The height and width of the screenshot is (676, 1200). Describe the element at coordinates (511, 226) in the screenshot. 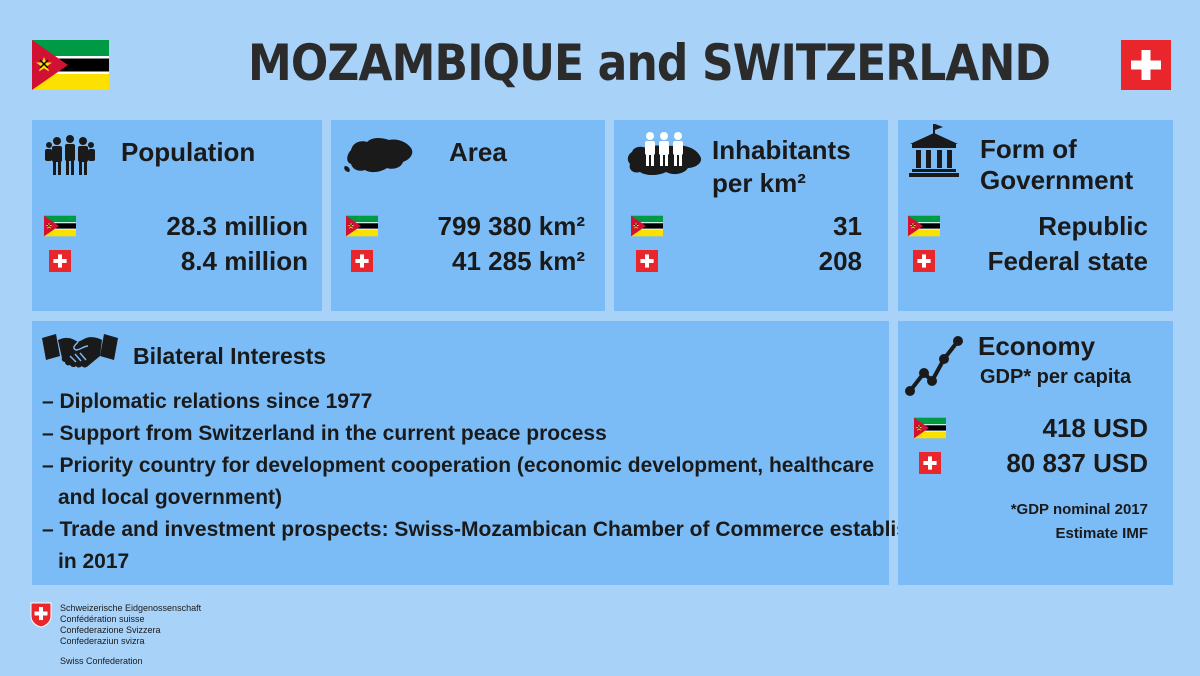

I see `area-mozambique-value: 799 380 km²` at that location.